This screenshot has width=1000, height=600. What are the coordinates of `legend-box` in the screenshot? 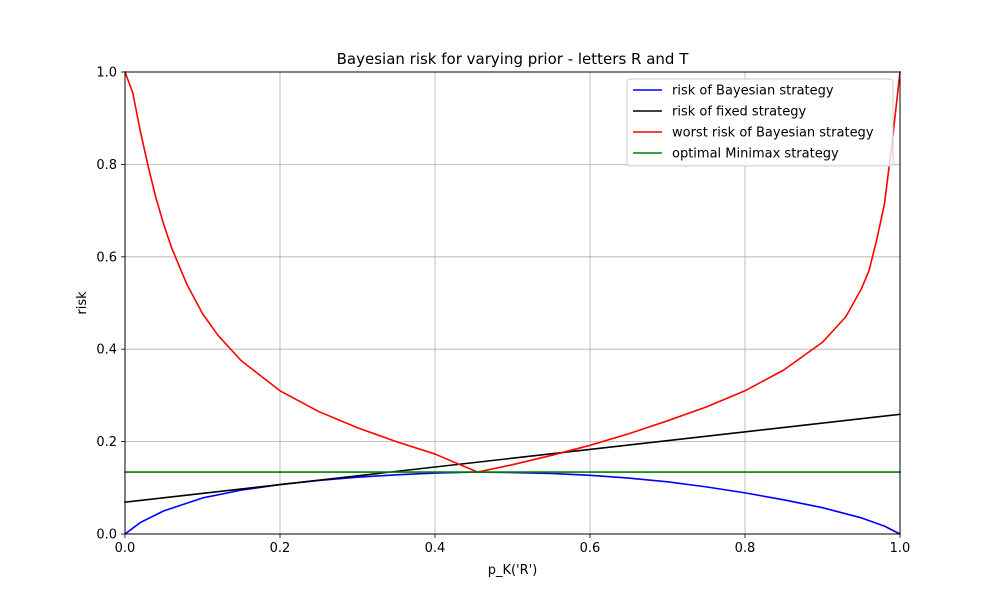 It's located at (760, 122).